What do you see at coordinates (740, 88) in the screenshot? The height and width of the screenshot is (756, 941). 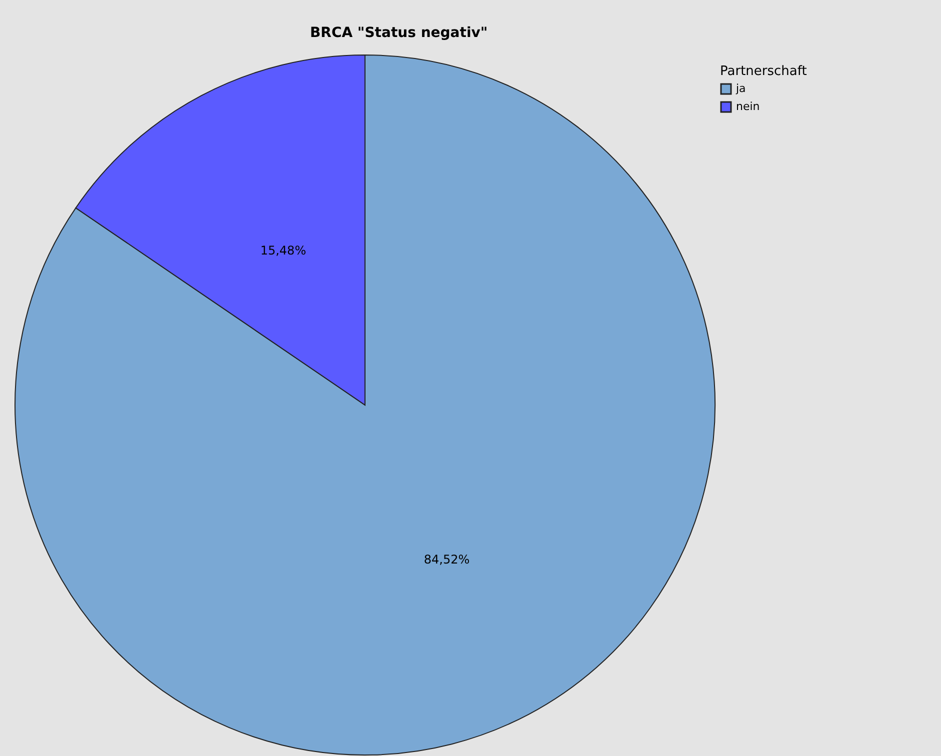 I see `legend-label: ja` at bounding box center [740, 88].